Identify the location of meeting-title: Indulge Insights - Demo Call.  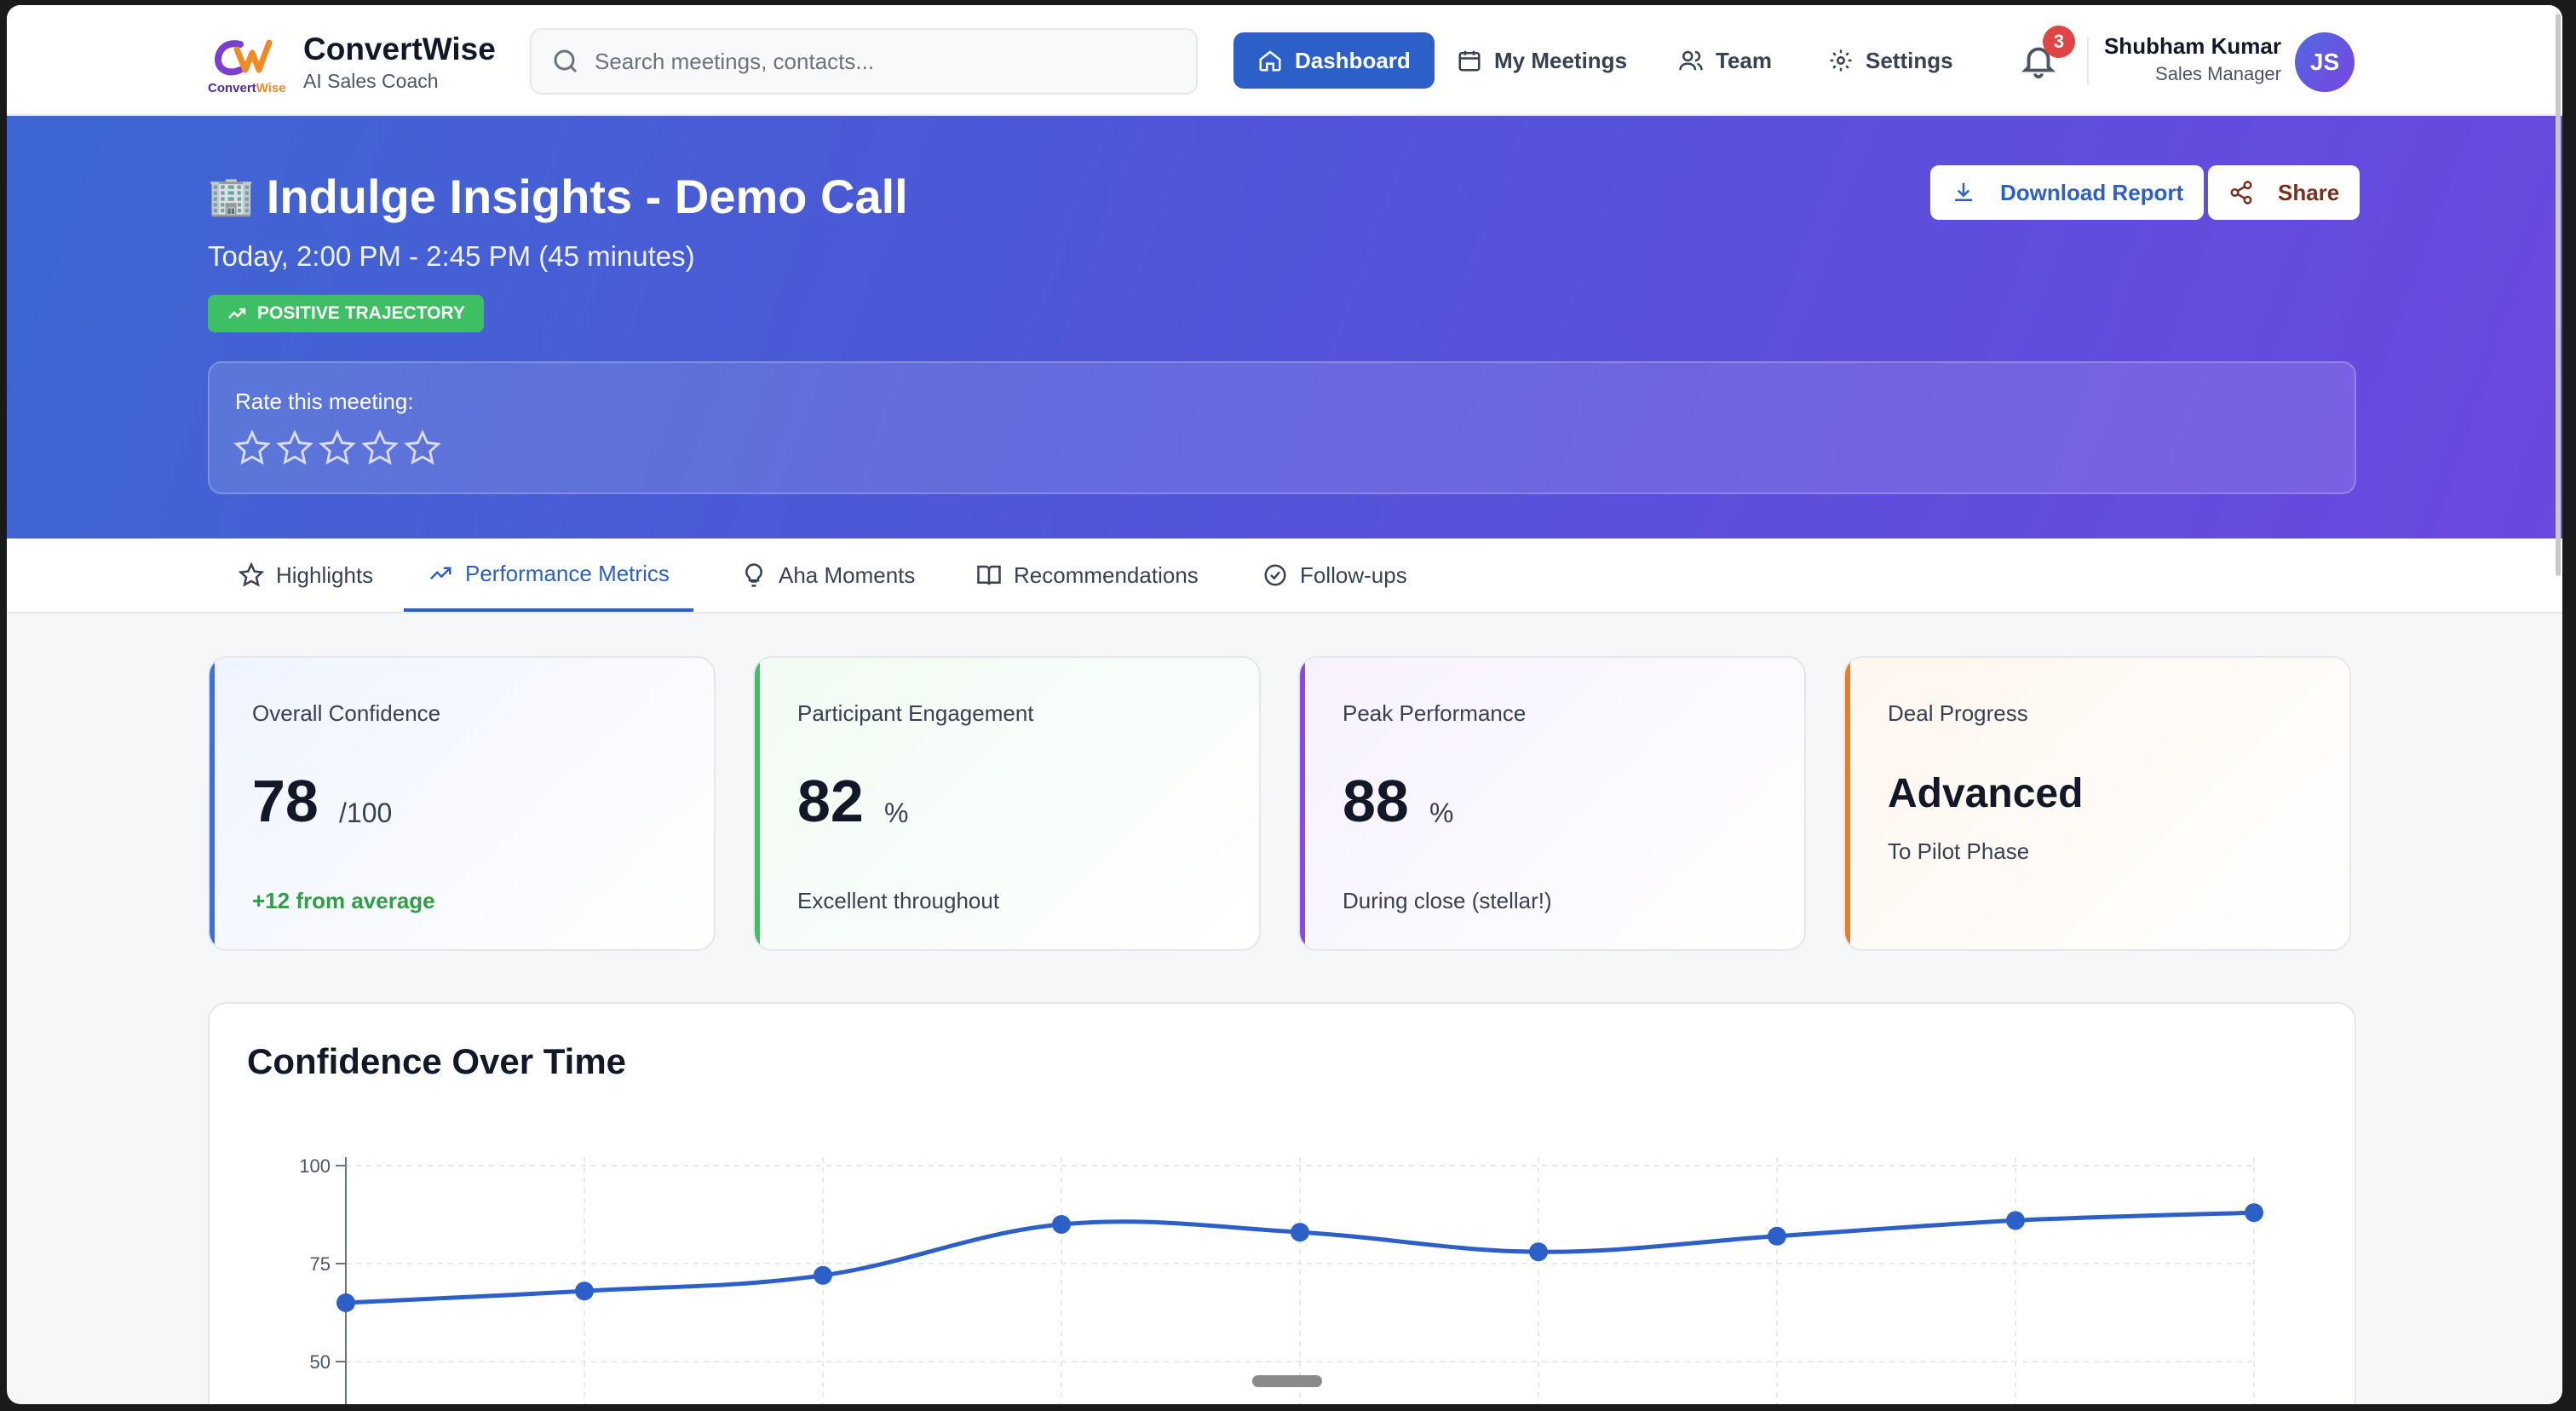
(587, 196).